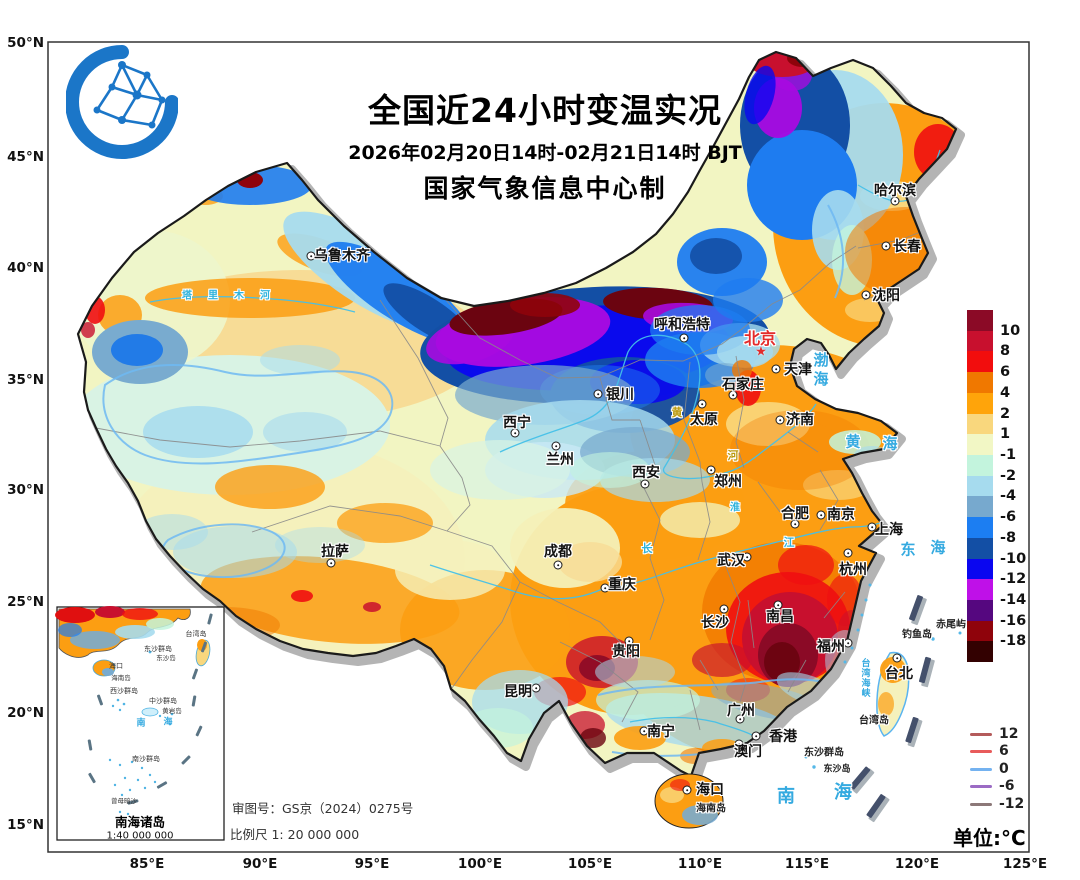 The height and width of the screenshot is (880, 1080). What do you see at coordinates (1008, 496) in the screenshot?
I see `legend-tick-label: -4` at bounding box center [1008, 496].